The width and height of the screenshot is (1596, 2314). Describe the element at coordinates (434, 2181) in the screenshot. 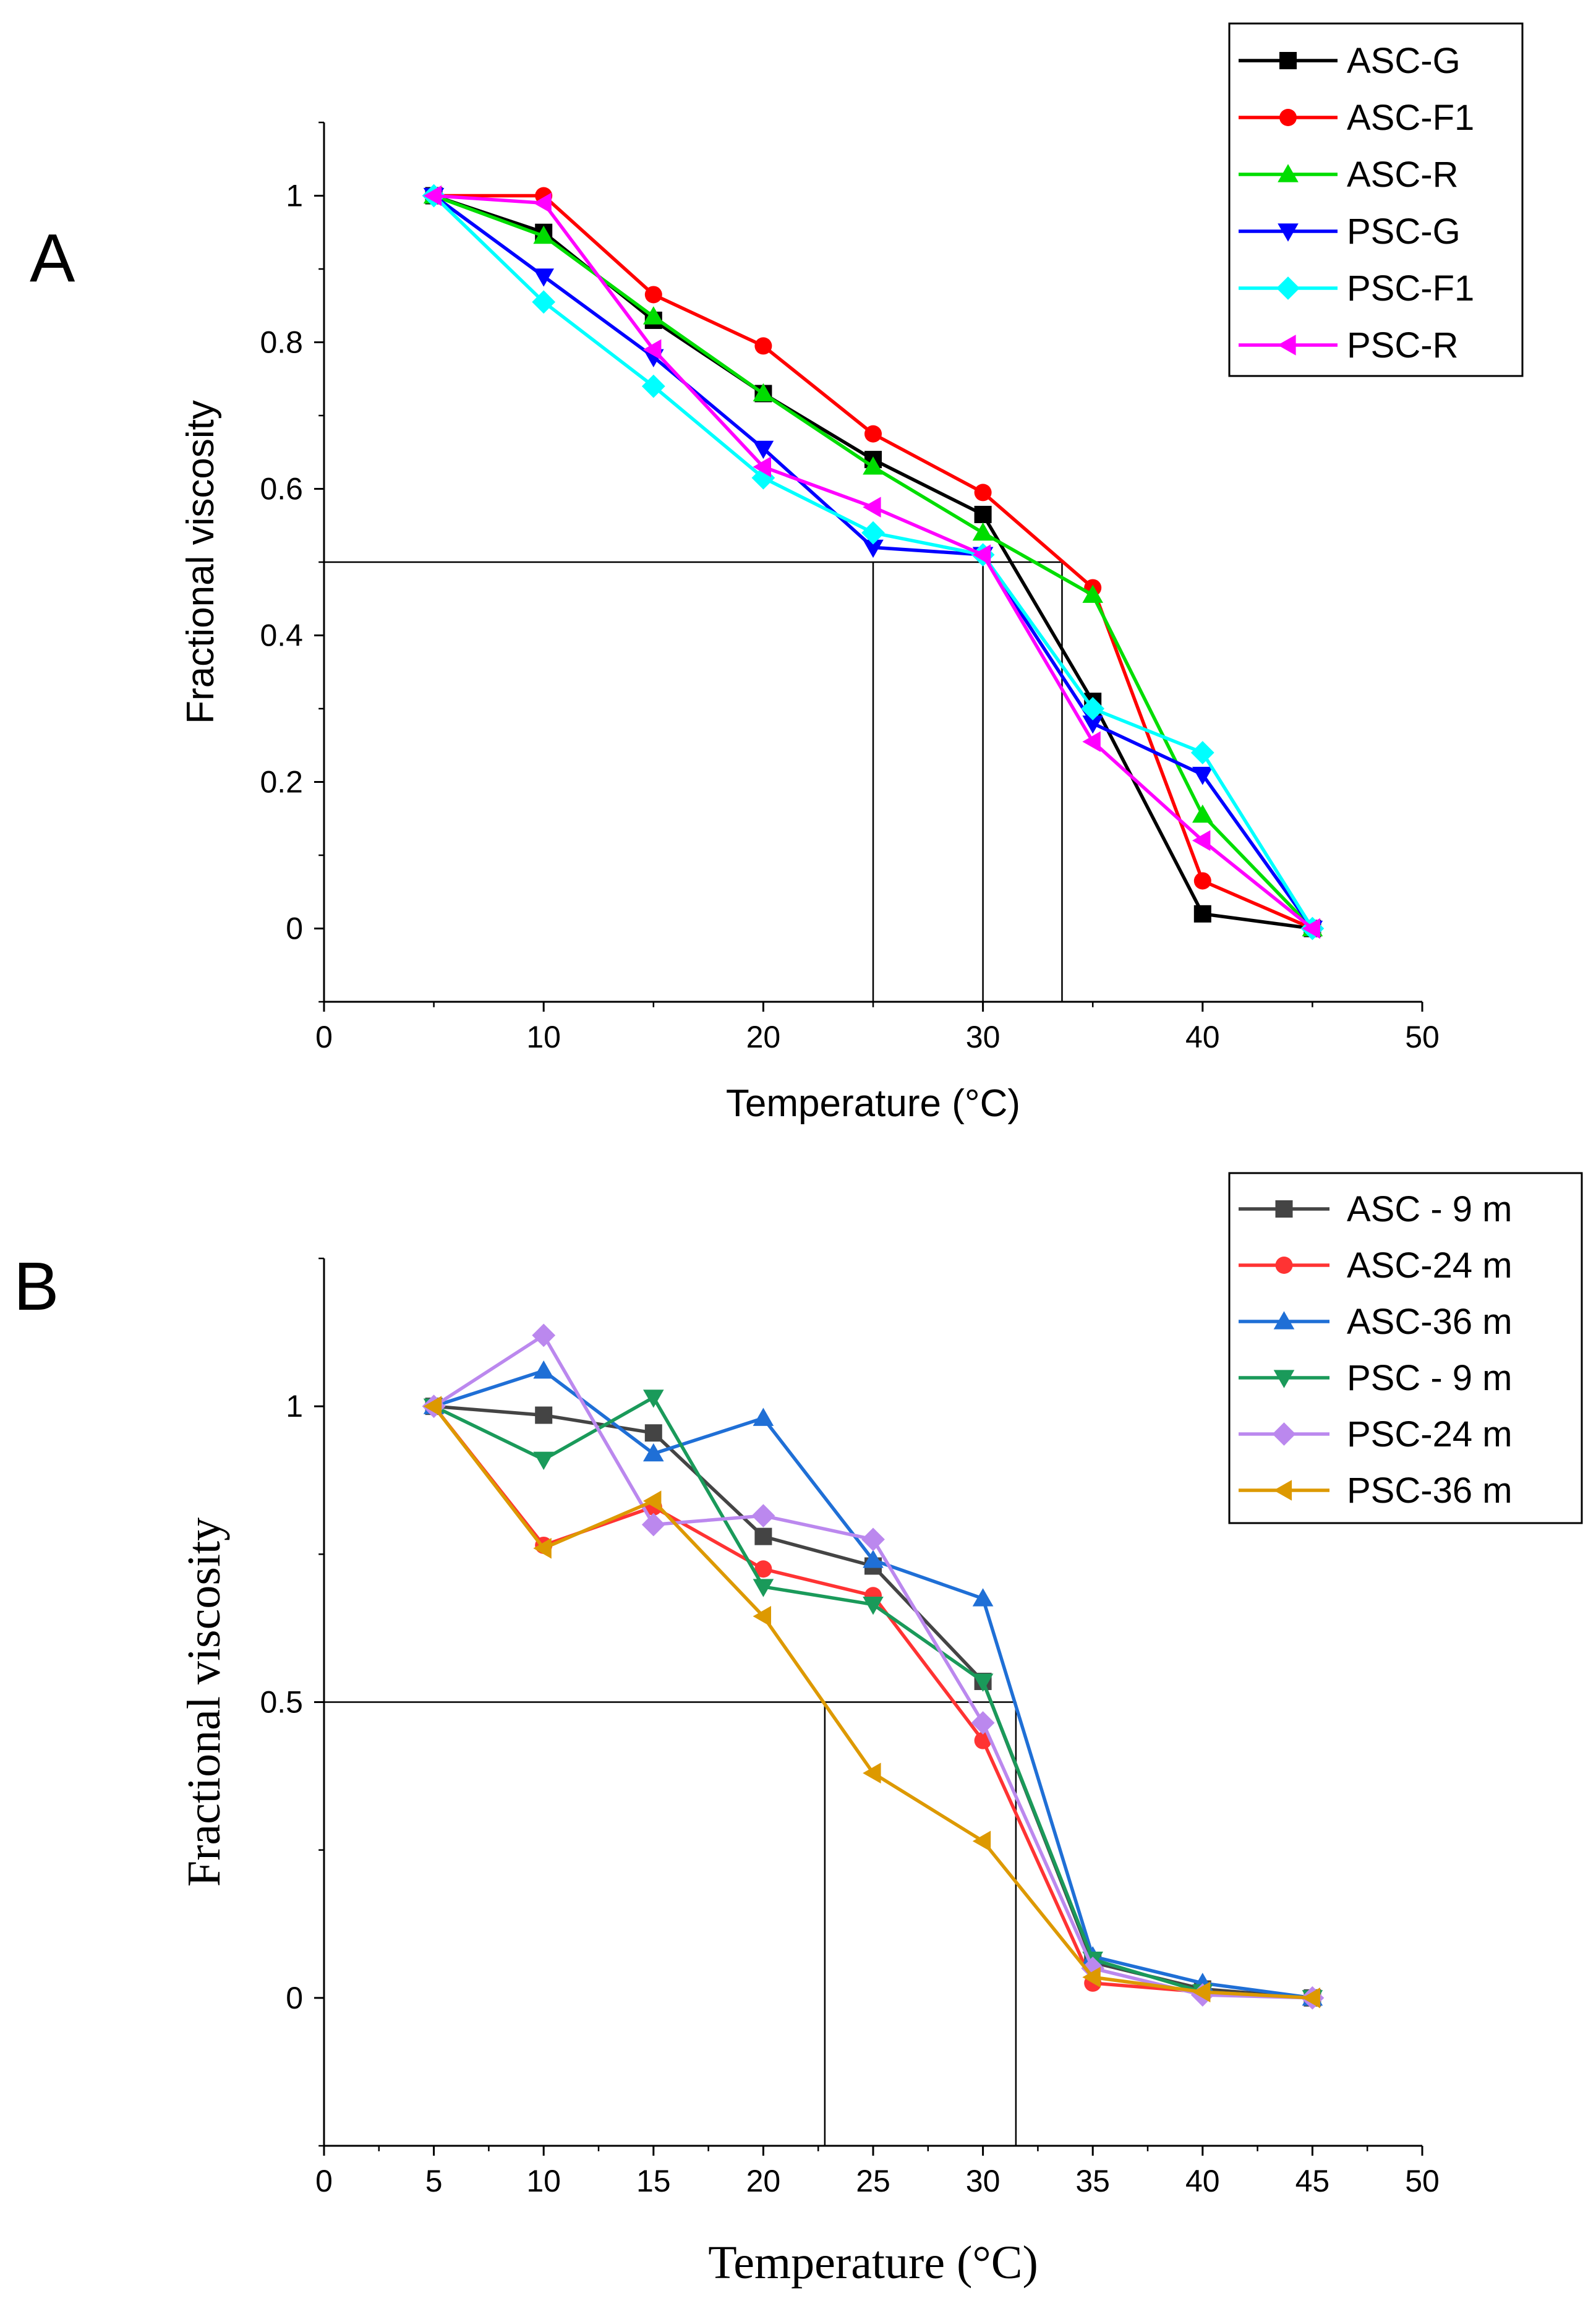

I see `x-tick-label: 5` at that location.